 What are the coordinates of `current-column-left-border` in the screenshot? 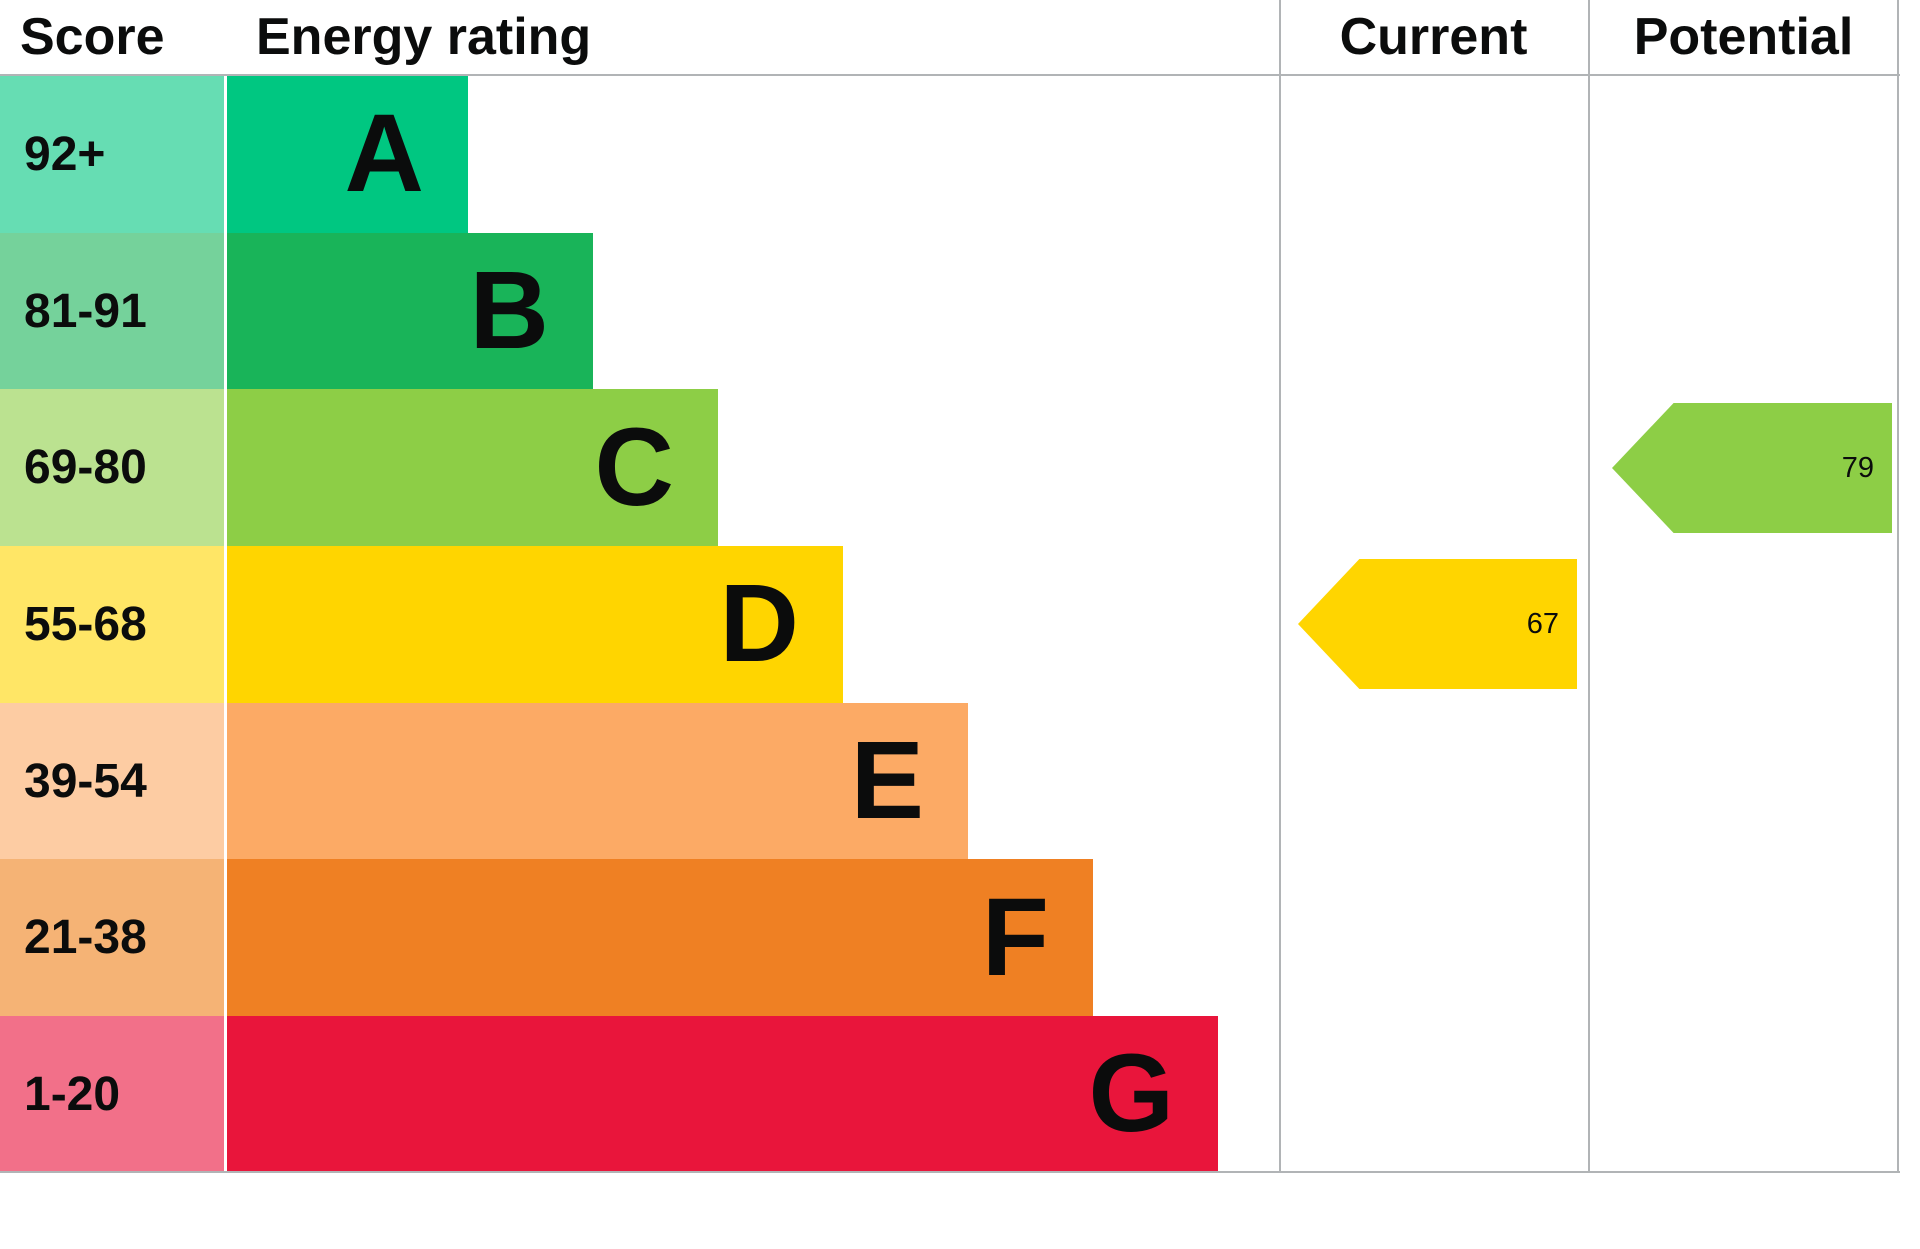 It's located at (1280, 586).